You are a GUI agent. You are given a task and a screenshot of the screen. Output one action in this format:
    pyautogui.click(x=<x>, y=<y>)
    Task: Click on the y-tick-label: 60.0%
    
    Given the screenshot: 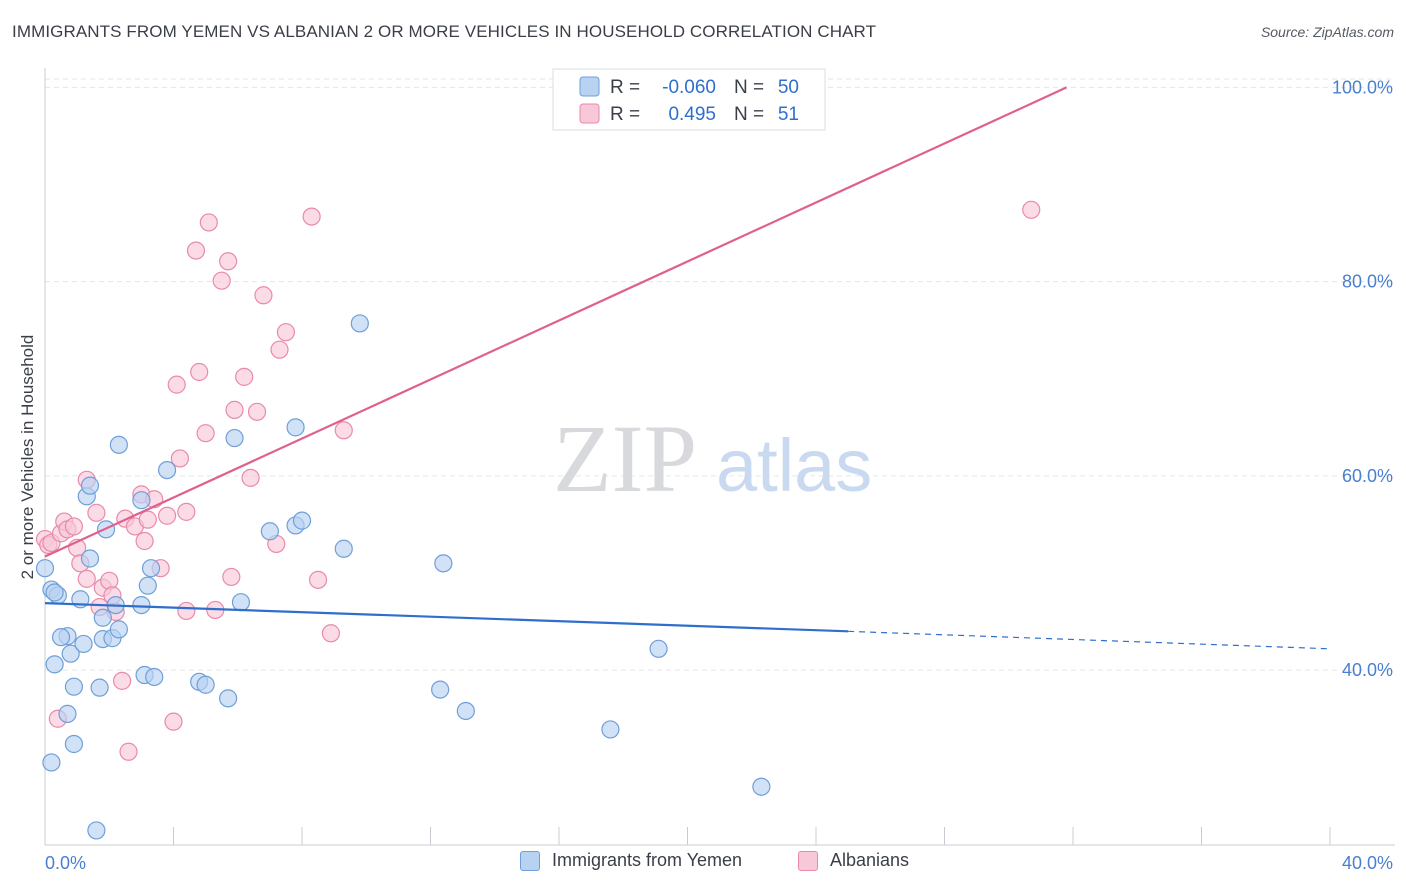 What is the action you would take?
    pyautogui.click(x=1367, y=476)
    